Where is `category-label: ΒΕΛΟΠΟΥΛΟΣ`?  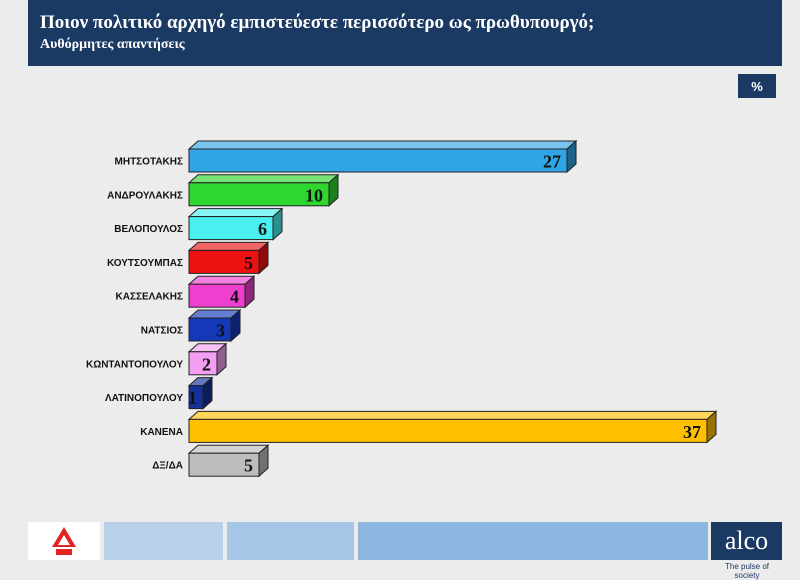
category-label: ΒΕΛΟΠΟΥΛΟΣ is located at coordinates (148, 229).